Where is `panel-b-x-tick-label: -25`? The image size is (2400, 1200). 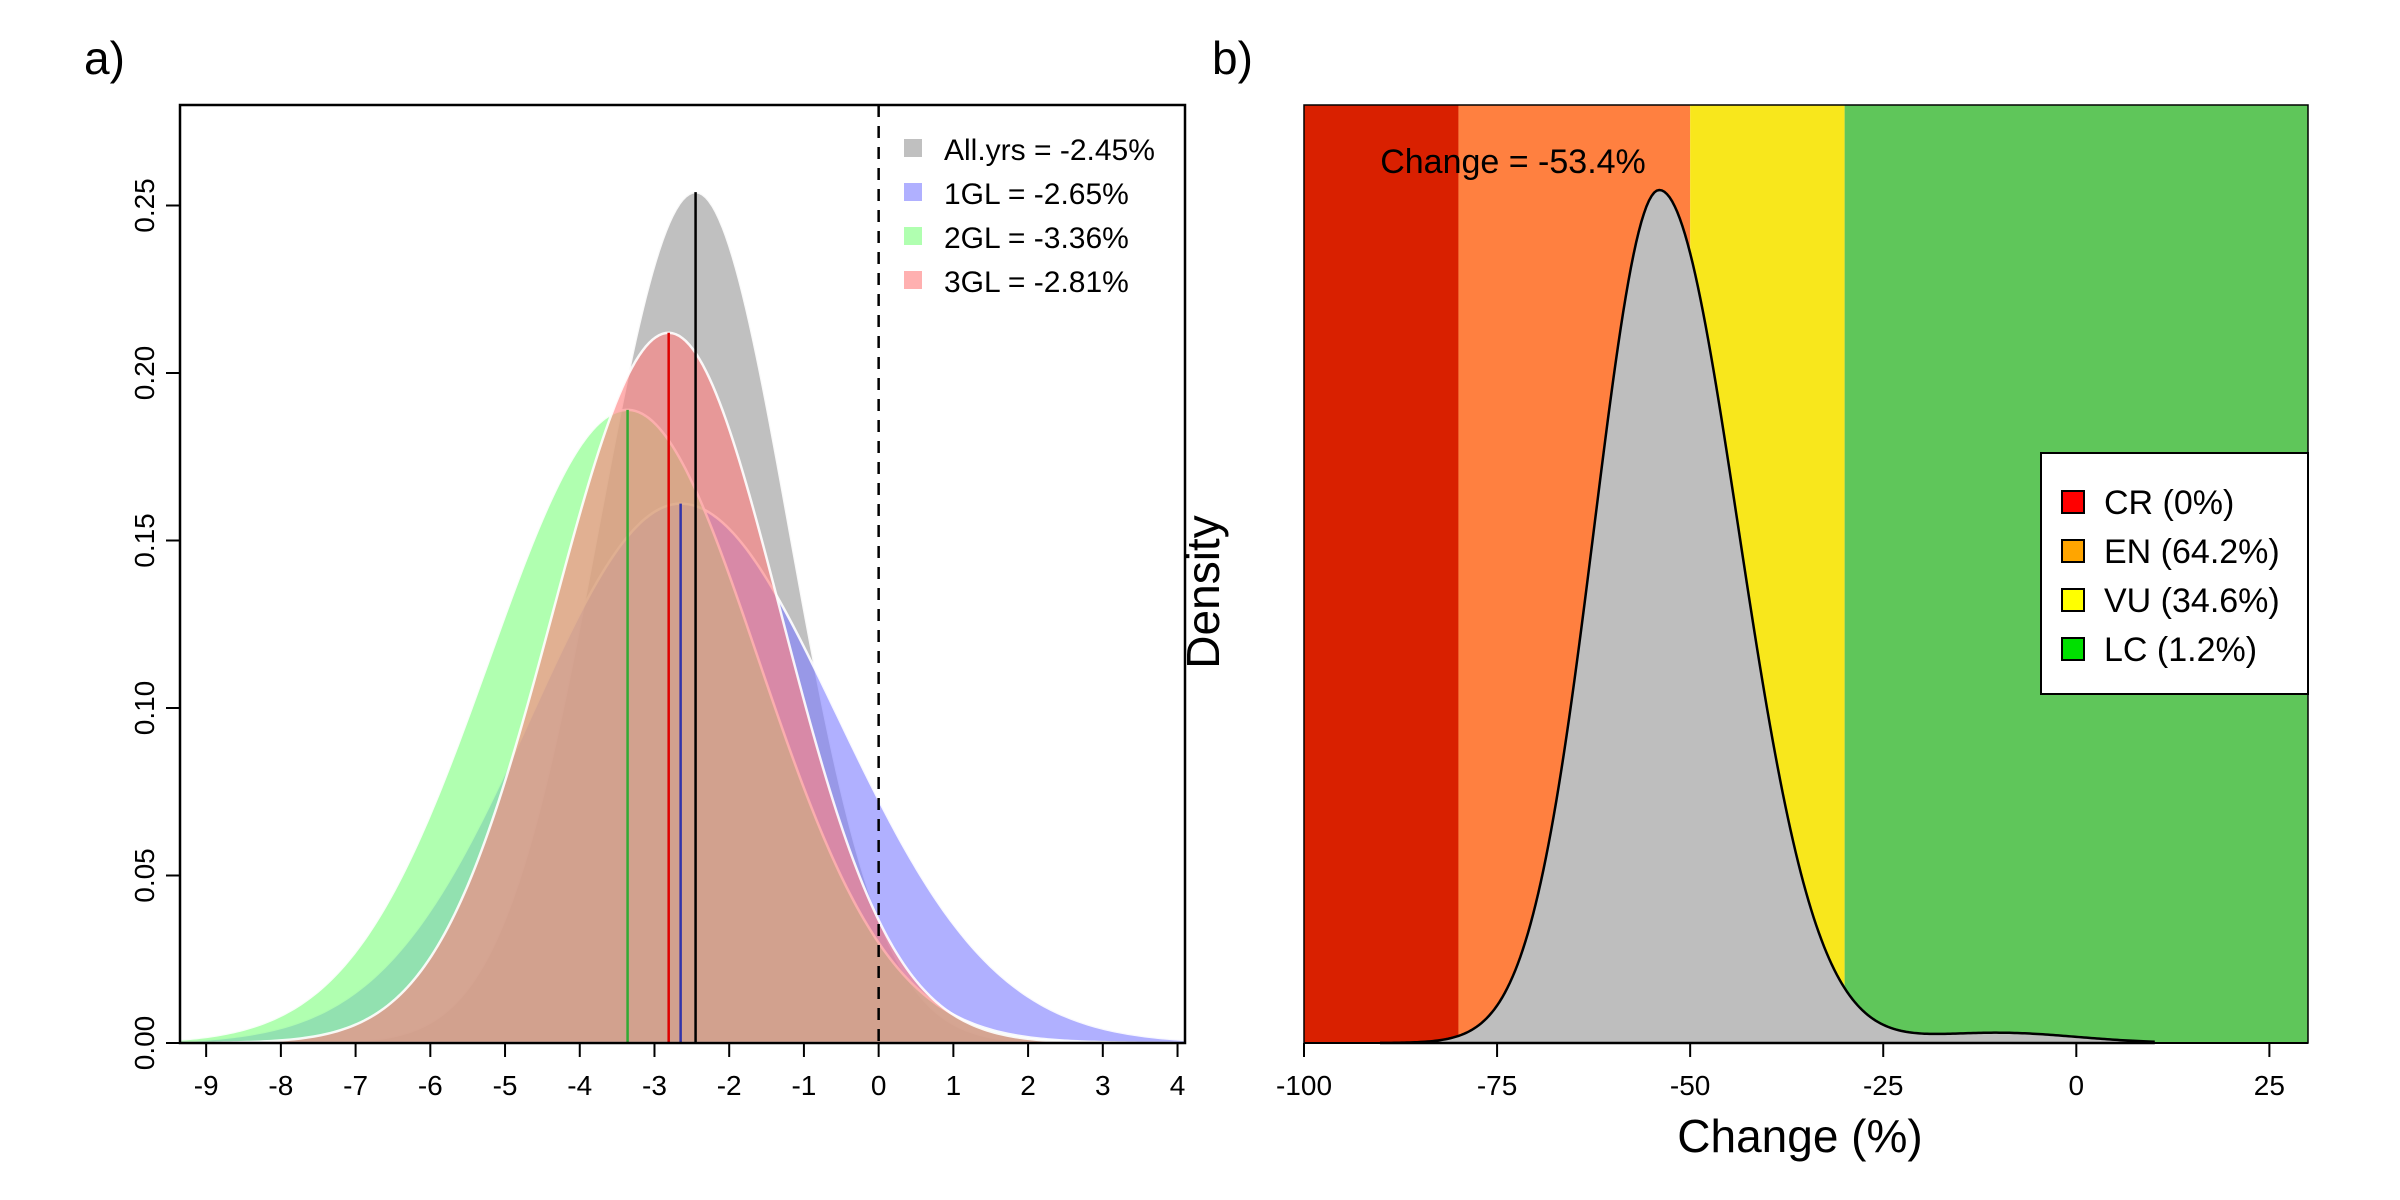 panel-b-x-tick-label: -25 is located at coordinates (1883, 1085).